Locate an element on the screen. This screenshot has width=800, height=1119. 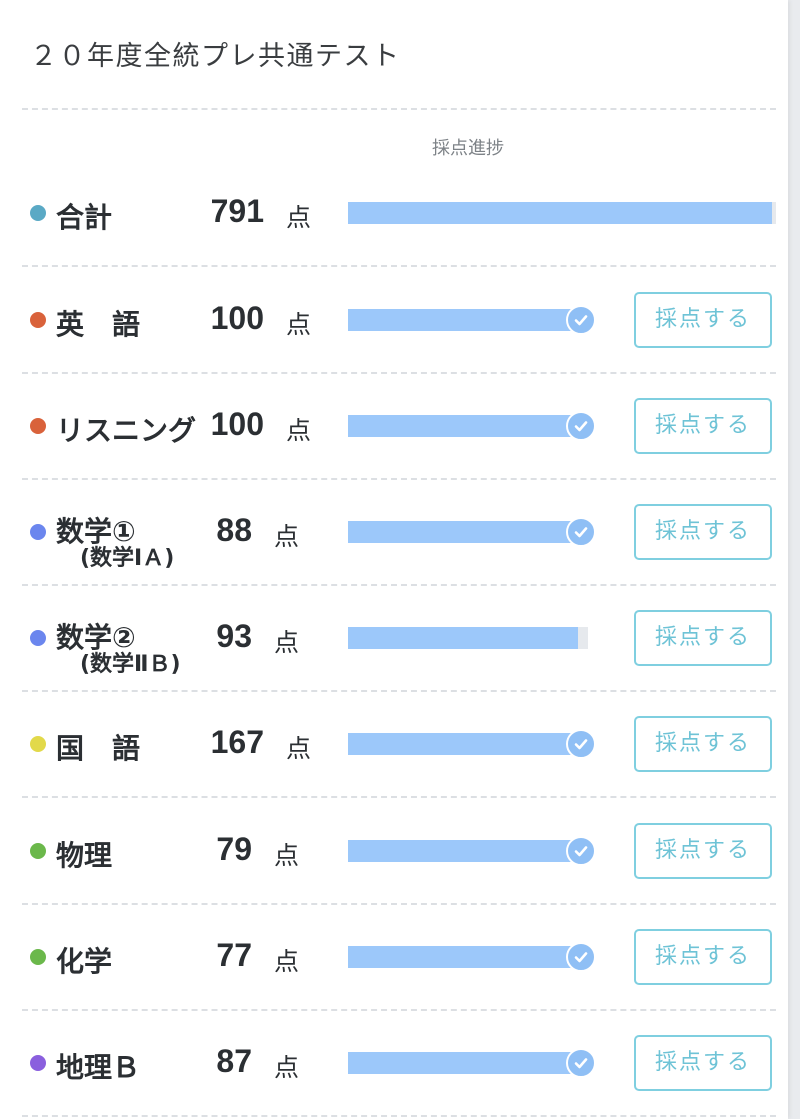
score-value: 79 is located at coordinates (234, 849).